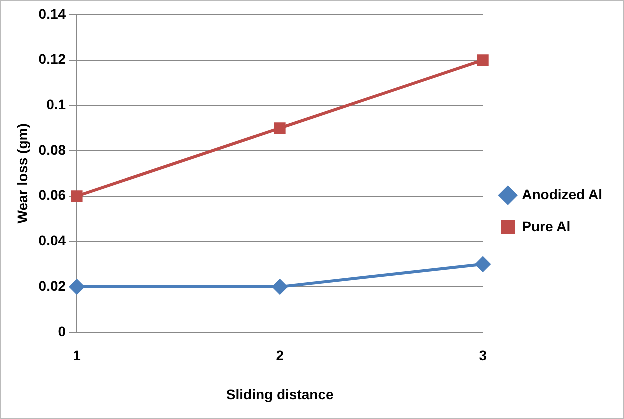 This screenshot has height=419, width=624. I want to click on x-tick-label: 1, so click(77, 356).